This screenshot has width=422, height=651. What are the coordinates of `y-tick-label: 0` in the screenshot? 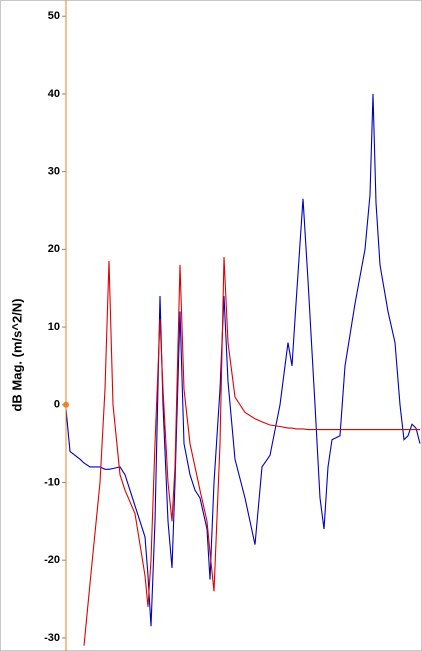 It's located at (57, 405).